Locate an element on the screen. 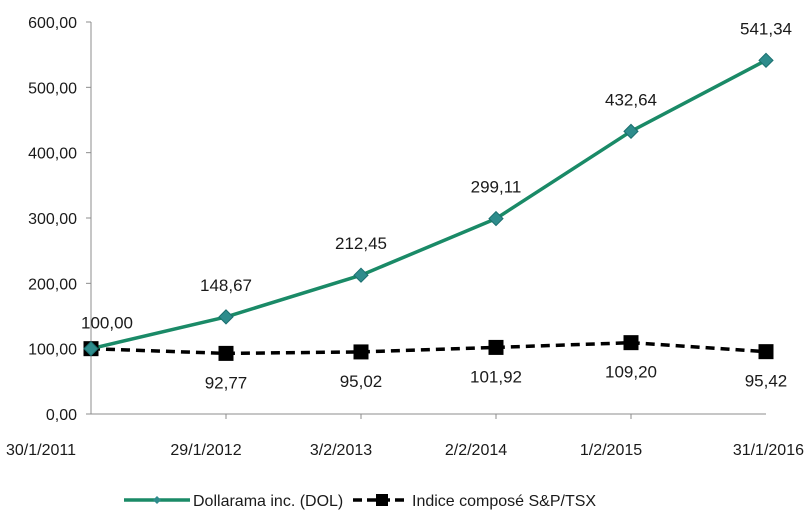 The height and width of the screenshot is (520, 808). x-tick-label: 31/1/2016 is located at coordinates (768, 450).